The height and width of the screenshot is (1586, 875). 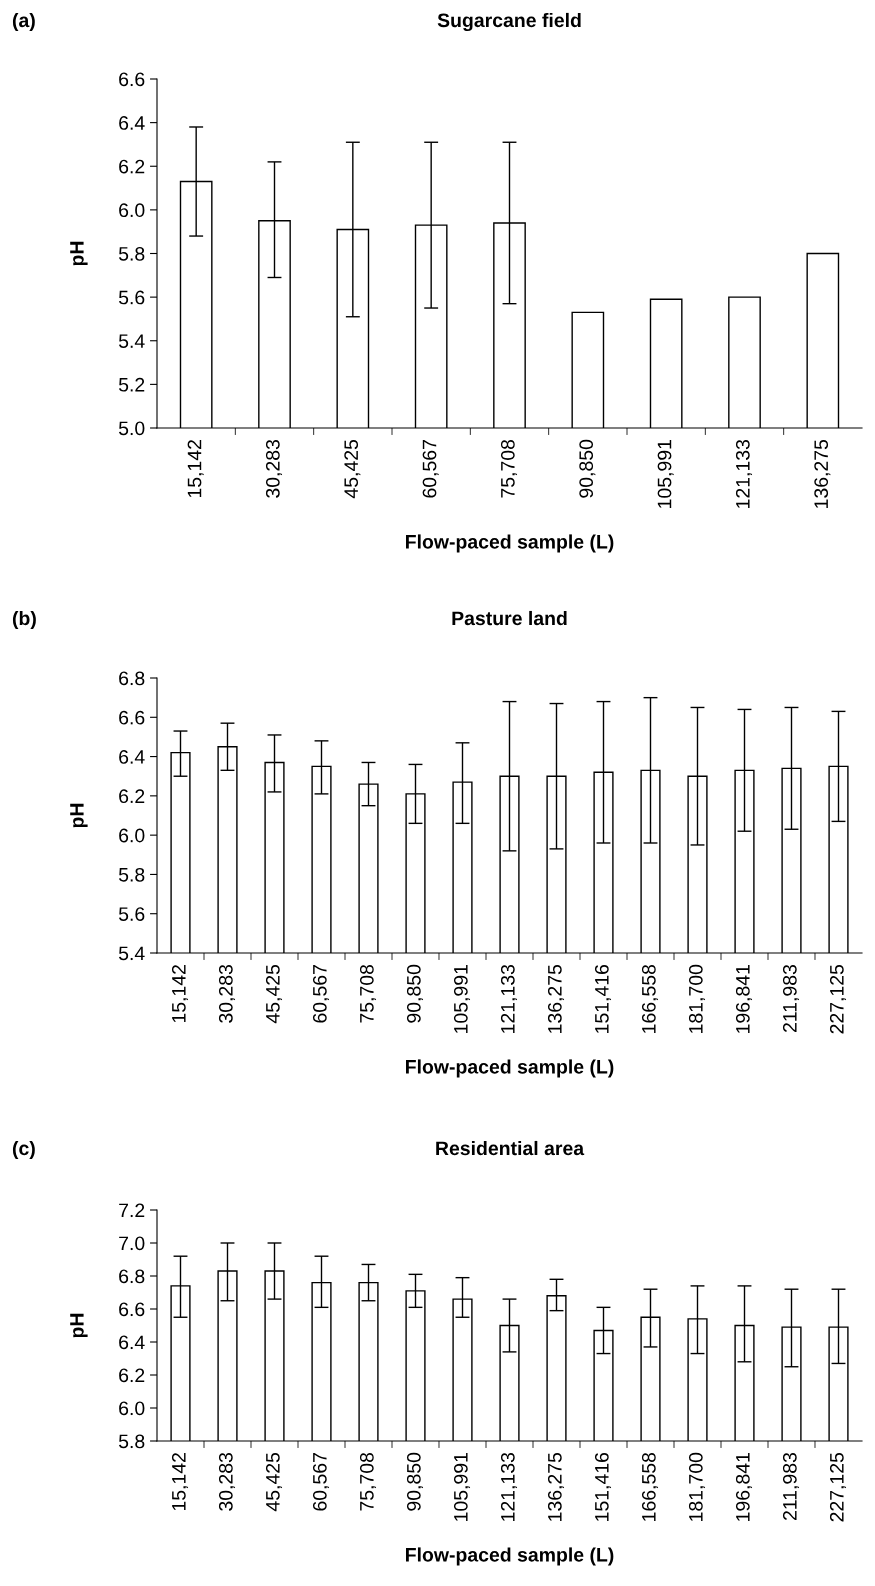 I want to click on y-tick-label: 7.2, so click(x=132, y=1210).